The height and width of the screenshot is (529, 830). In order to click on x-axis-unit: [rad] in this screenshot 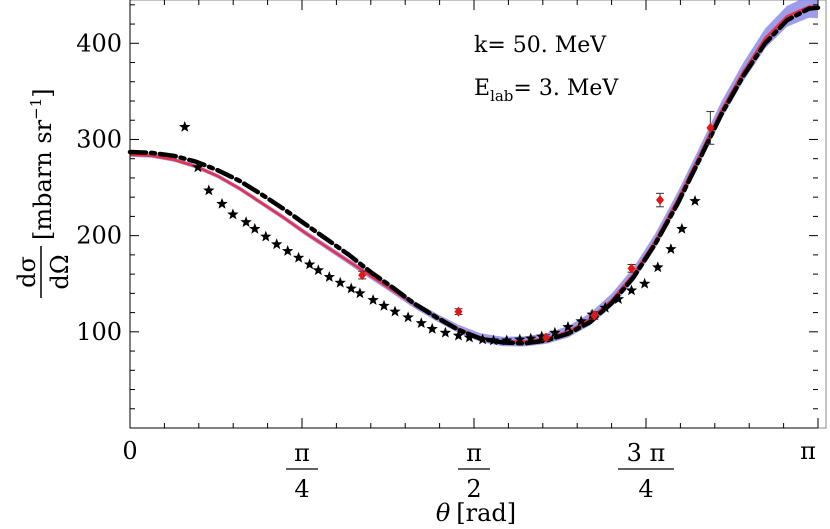, I will do `click(486, 513)`.